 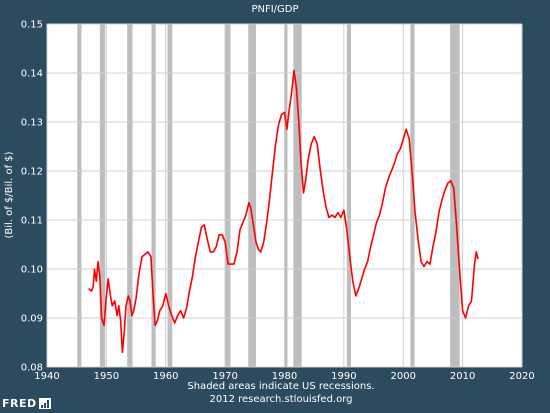 What do you see at coordinates (19, 403) in the screenshot?
I see `fred-logo-text: FRED` at bounding box center [19, 403].